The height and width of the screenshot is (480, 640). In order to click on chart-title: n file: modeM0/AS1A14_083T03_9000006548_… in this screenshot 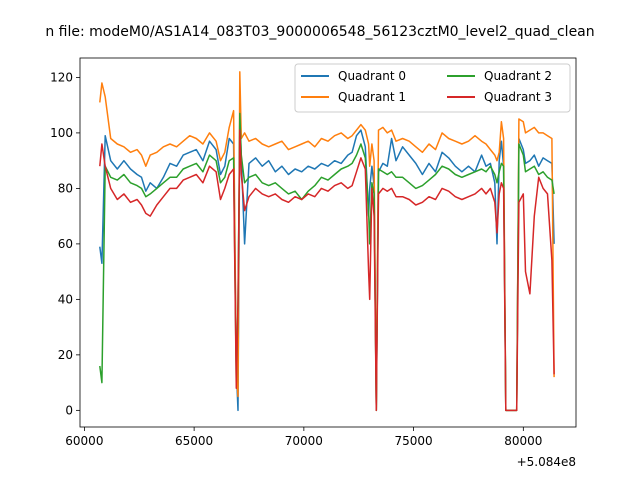, I will do `click(319, 32)`.